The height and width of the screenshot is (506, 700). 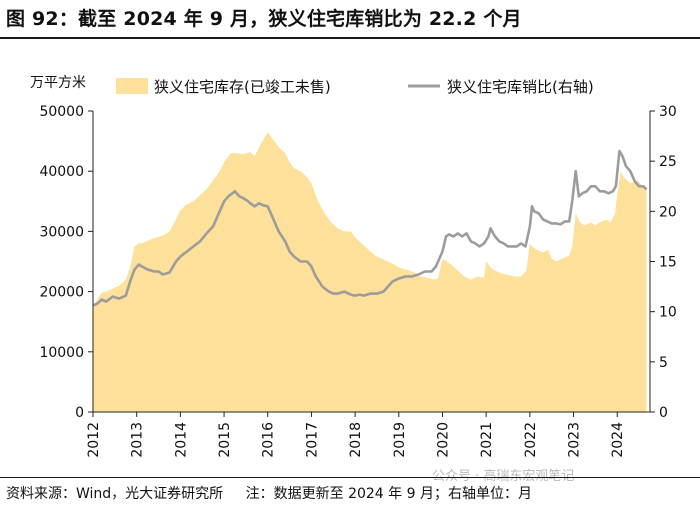 What do you see at coordinates (356, 440) in the screenshot?
I see `x-tick-label: 2018` at bounding box center [356, 440].